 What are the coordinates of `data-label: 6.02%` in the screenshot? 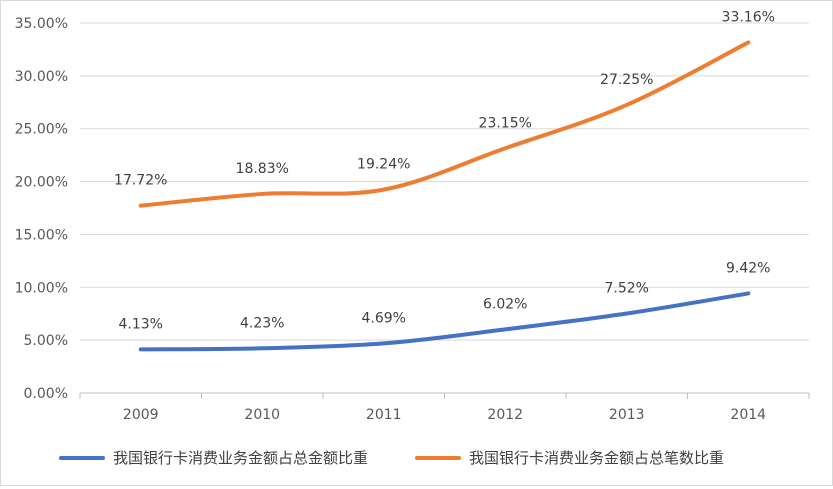 It's located at (505, 304).